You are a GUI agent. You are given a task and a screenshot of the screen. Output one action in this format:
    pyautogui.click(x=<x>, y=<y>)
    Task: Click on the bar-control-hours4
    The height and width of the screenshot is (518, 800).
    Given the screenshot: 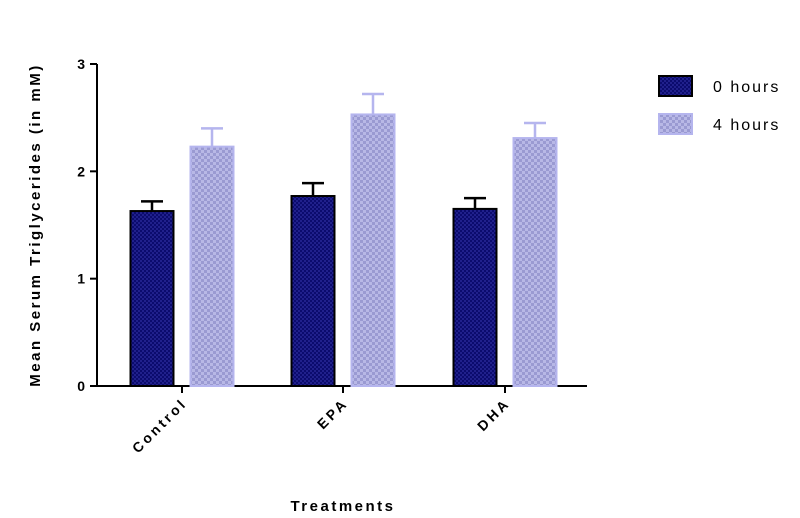 What is the action you would take?
    pyautogui.click(x=212, y=266)
    